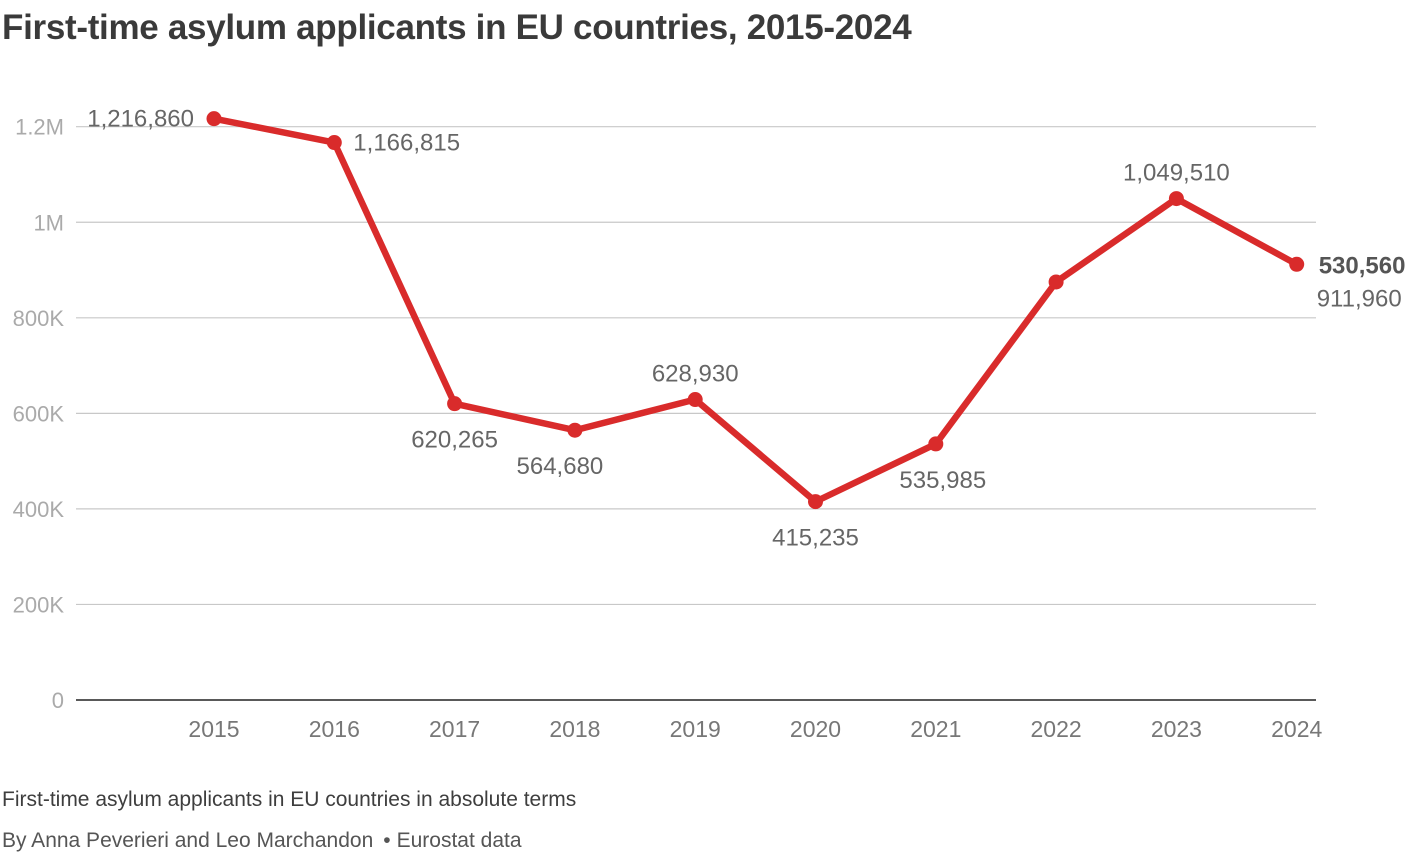 The image size is (1420, 856). I want to click on x-tick-label: 2022, so click(1056, 729).